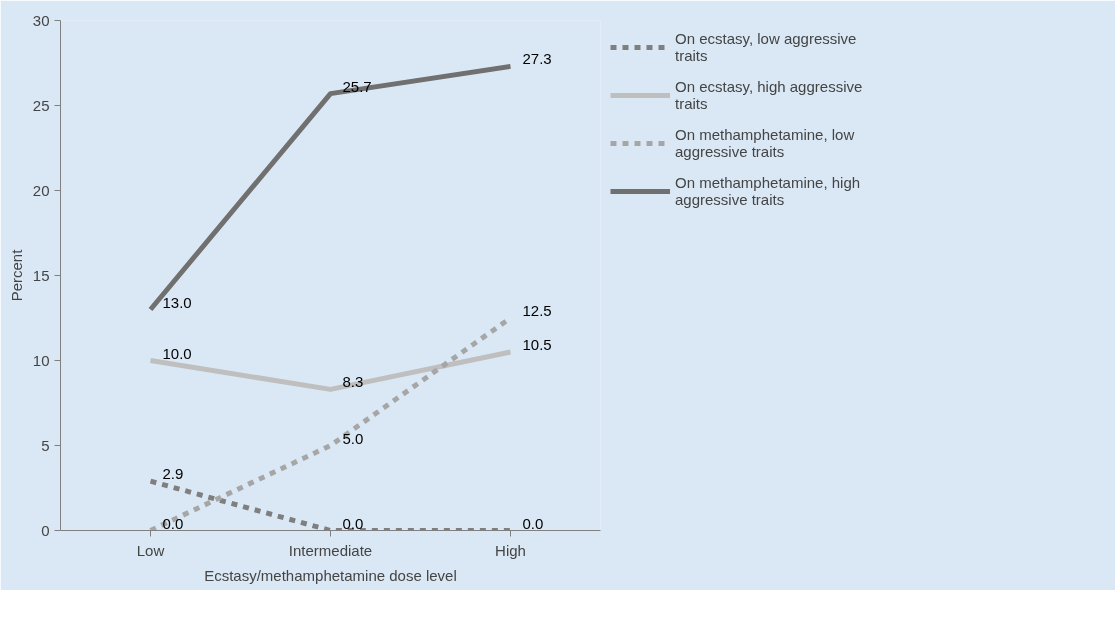  What do you see at coordinates (510, 550) in the screenshot?
I see `x-tick-label: High` at bounding box center [510, 550].